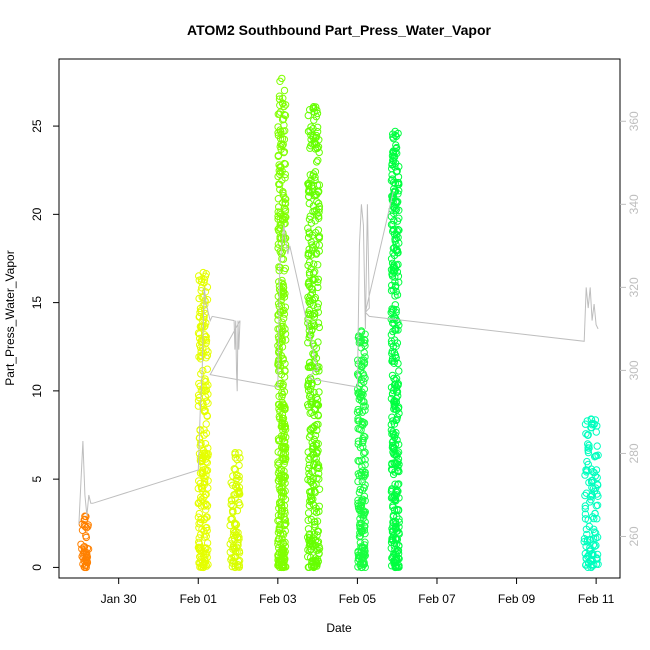 Image resolution: width=650 pixels, height=650 pixels. Describe the element at coordinates (37, 214) in the screenshot. I see `y-tick-label: 20` at that location.